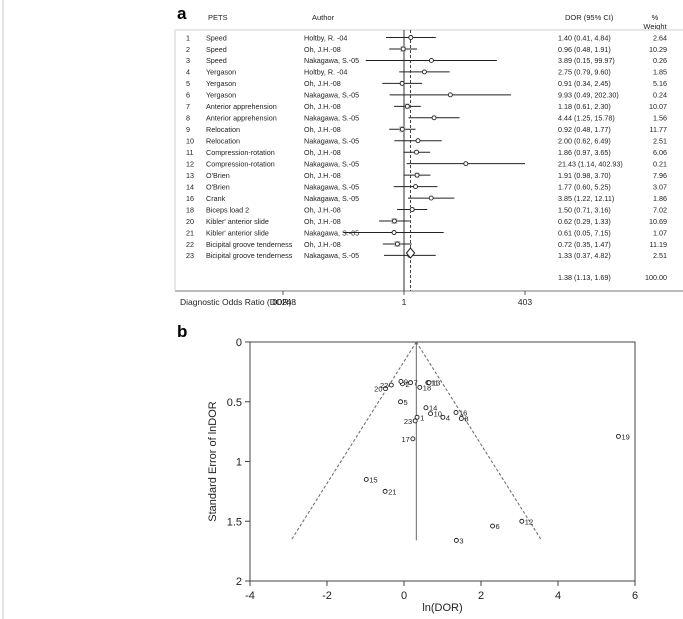 This screenshot has width=683, height=619. I want to click on pooled-ci: 1.38 (1.13, 1.69), so click(584, 277).